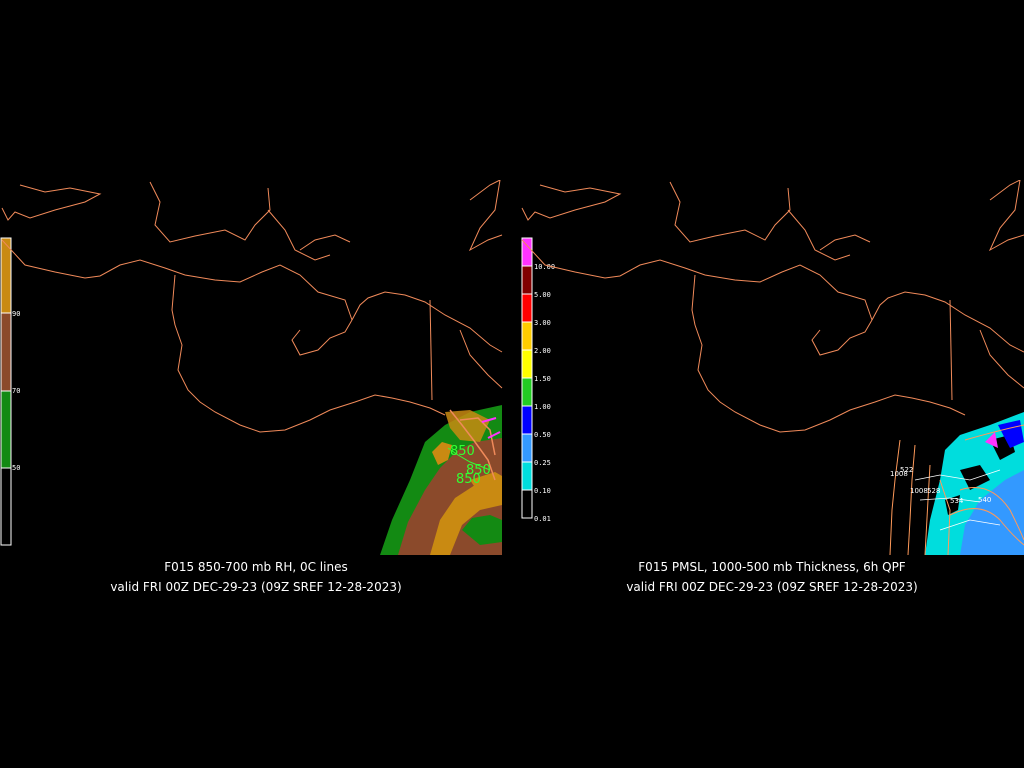  I want to click on rh-colorbar-label-70: 70, so click(16, 391).